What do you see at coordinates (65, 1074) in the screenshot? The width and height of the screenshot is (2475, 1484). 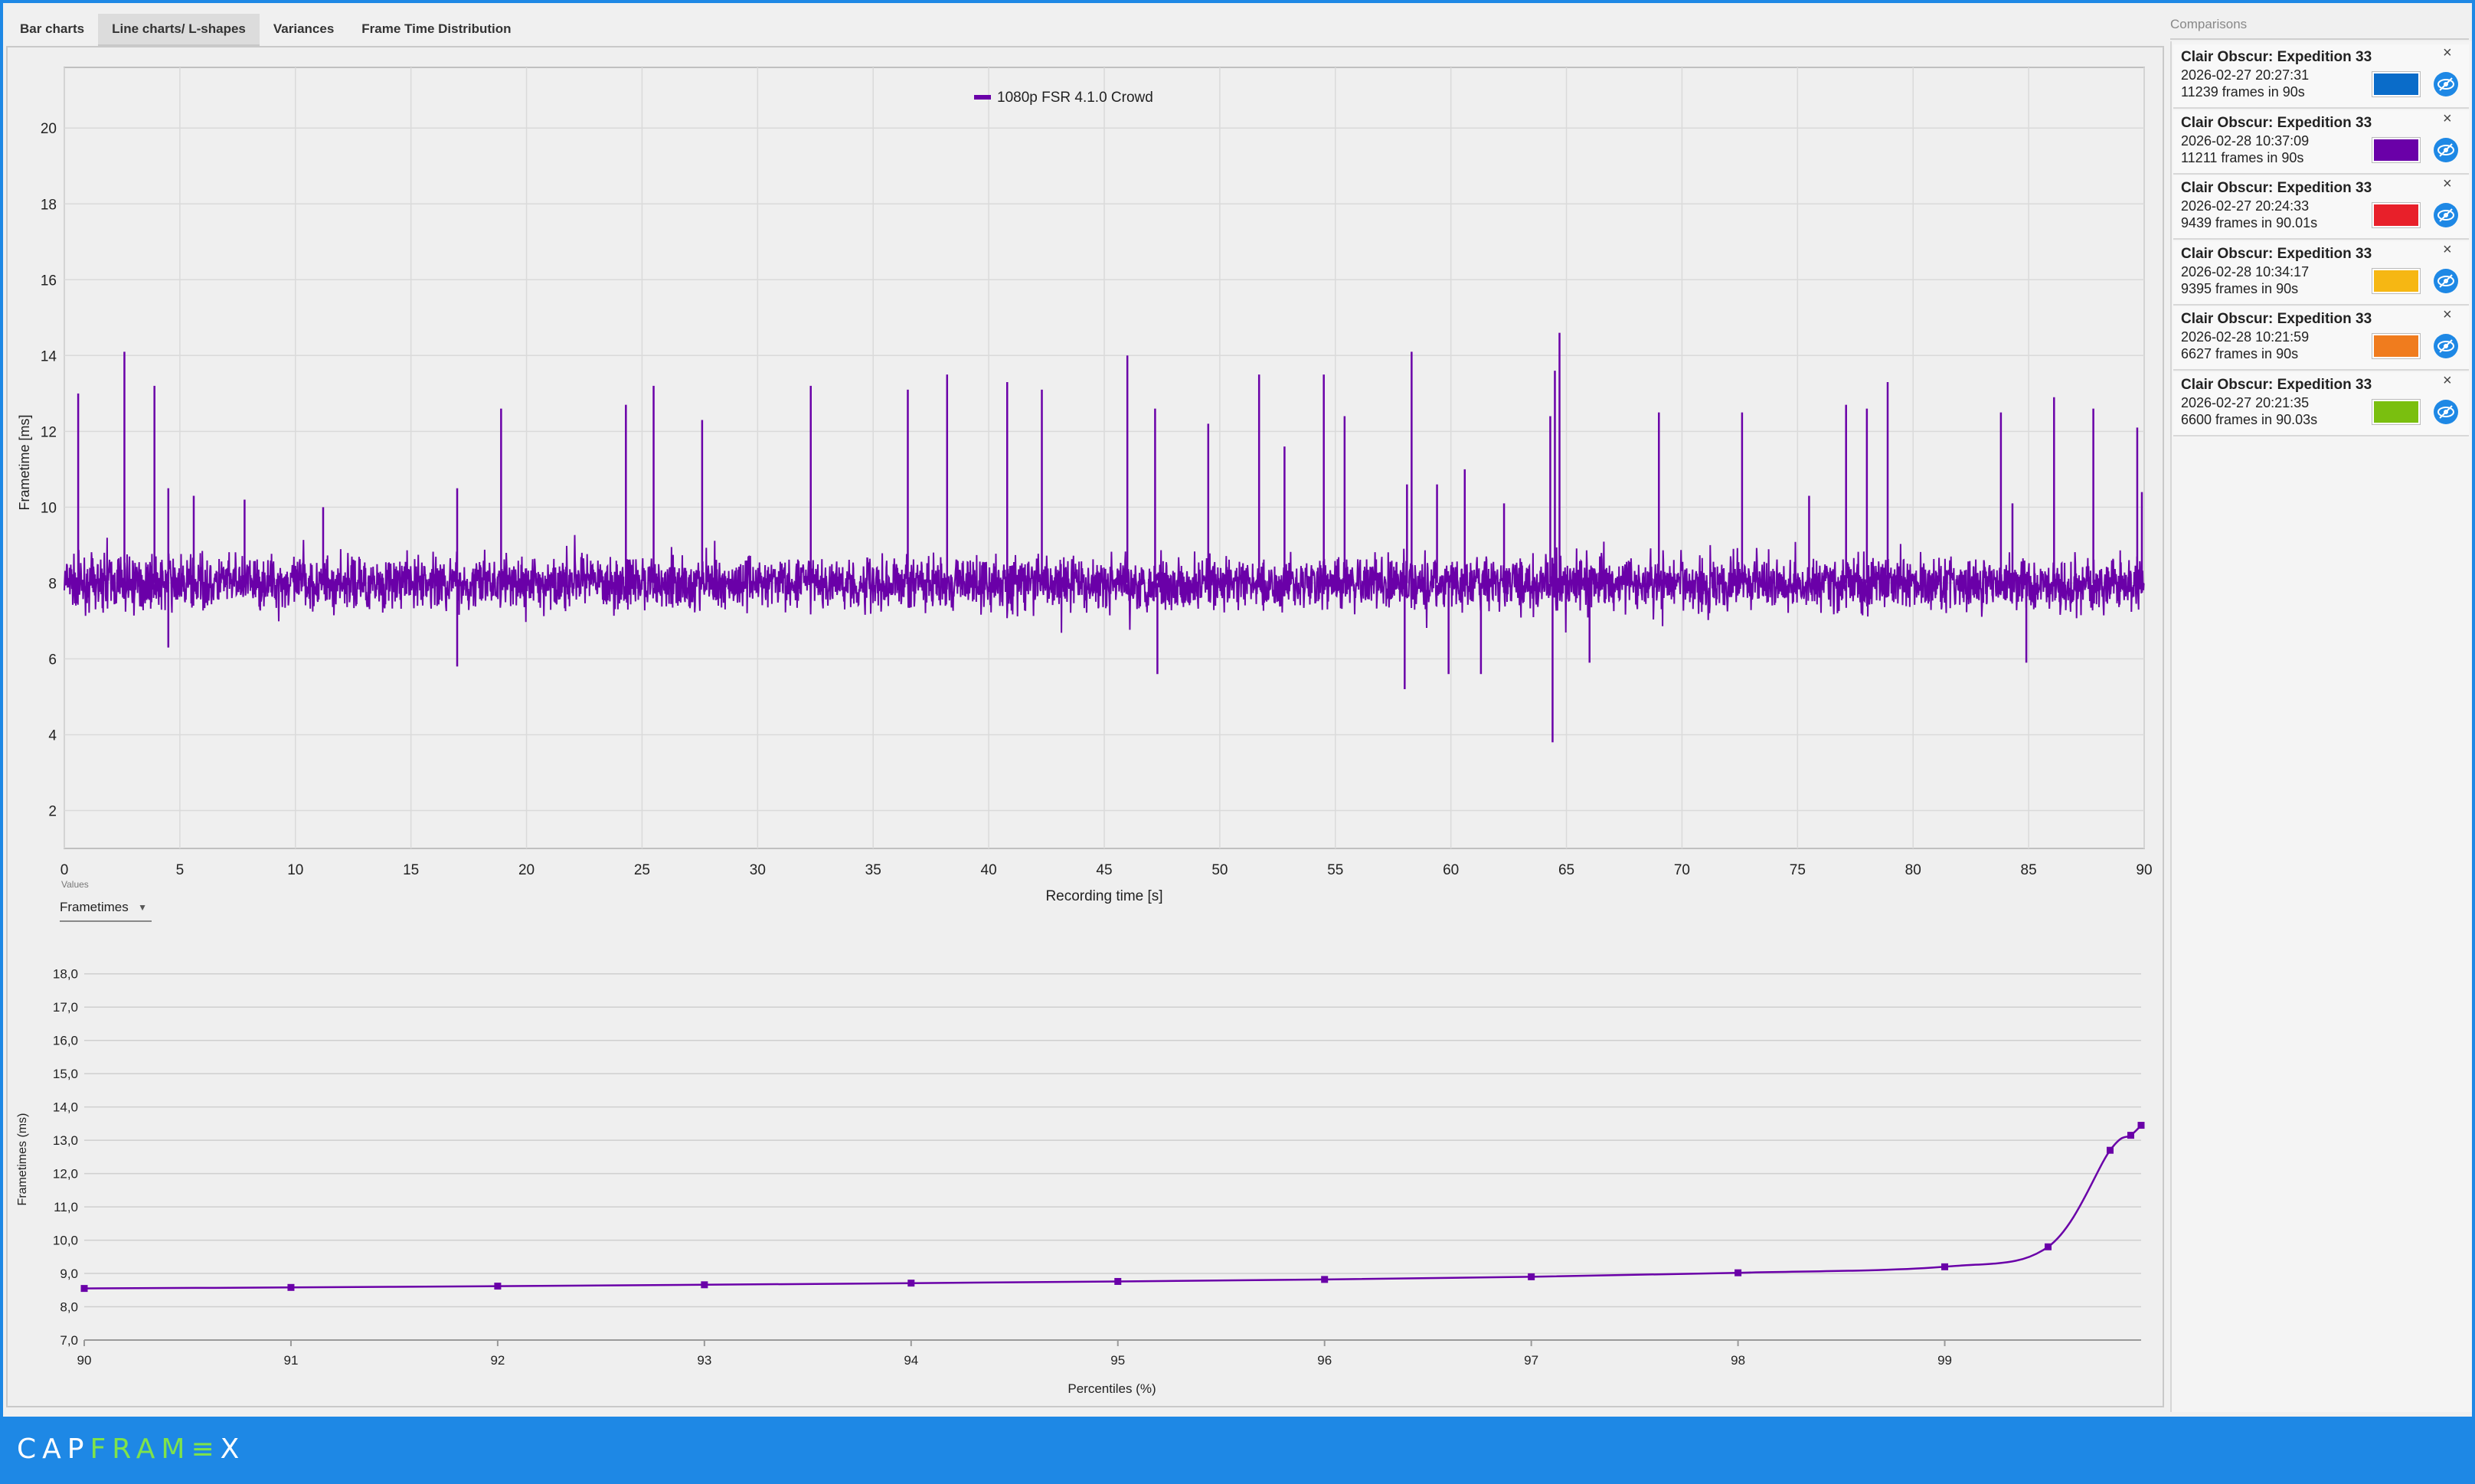 I see `y-tick-label: 15,0` at bounding box center [65, 1074].